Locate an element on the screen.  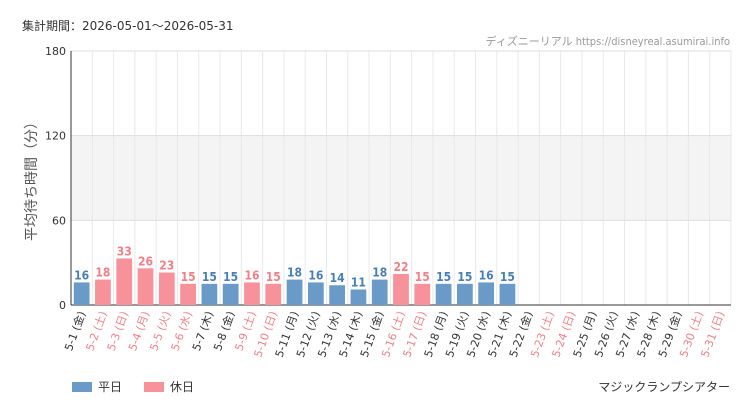
legend-swatch-weekday is located at coordinates (82, 386).